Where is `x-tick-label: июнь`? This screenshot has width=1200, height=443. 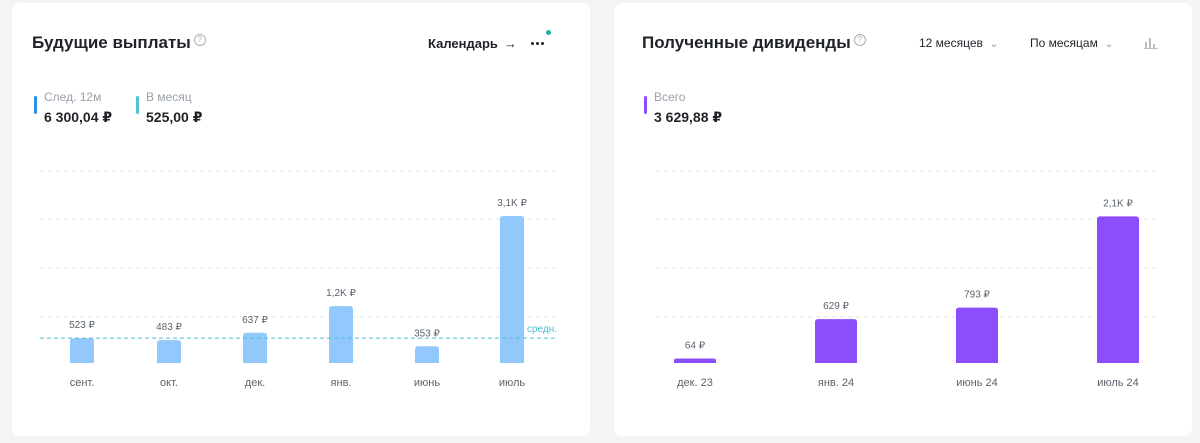 x-tick-label: июнь is located at coordinates (427, 383).